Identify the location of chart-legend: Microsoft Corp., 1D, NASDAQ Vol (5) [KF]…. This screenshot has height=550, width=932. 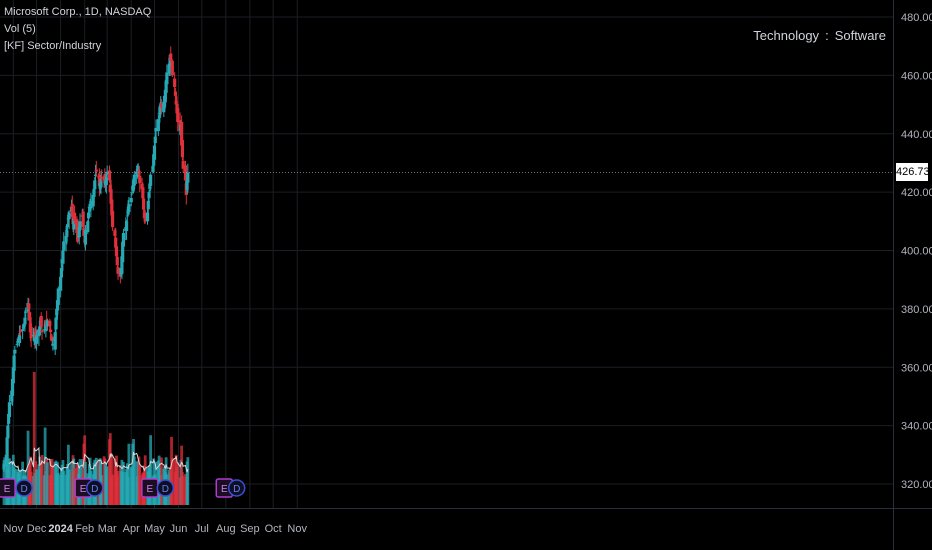
(77, 29).